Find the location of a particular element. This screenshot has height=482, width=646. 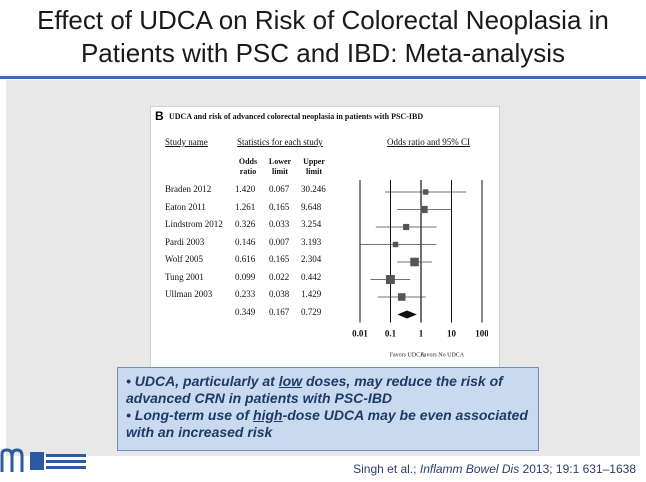

favors-no-udca-label: Favors No UDCA is located at coordinates (442, 356).